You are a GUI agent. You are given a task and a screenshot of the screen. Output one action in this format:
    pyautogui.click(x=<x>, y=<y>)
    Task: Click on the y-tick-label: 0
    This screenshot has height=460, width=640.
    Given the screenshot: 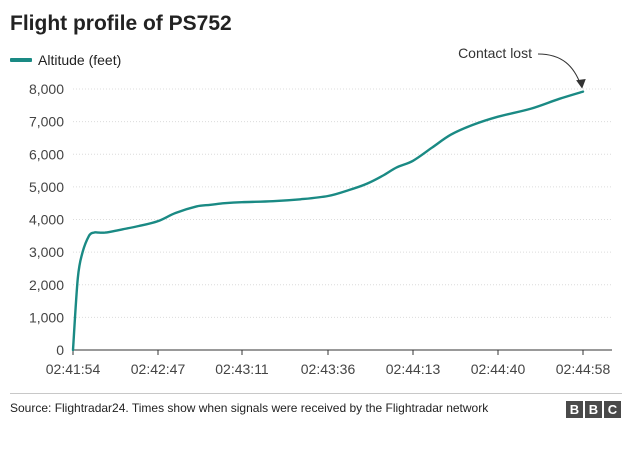 What is the action you would take?
    pyautogui.click(x=60, y=350)
    